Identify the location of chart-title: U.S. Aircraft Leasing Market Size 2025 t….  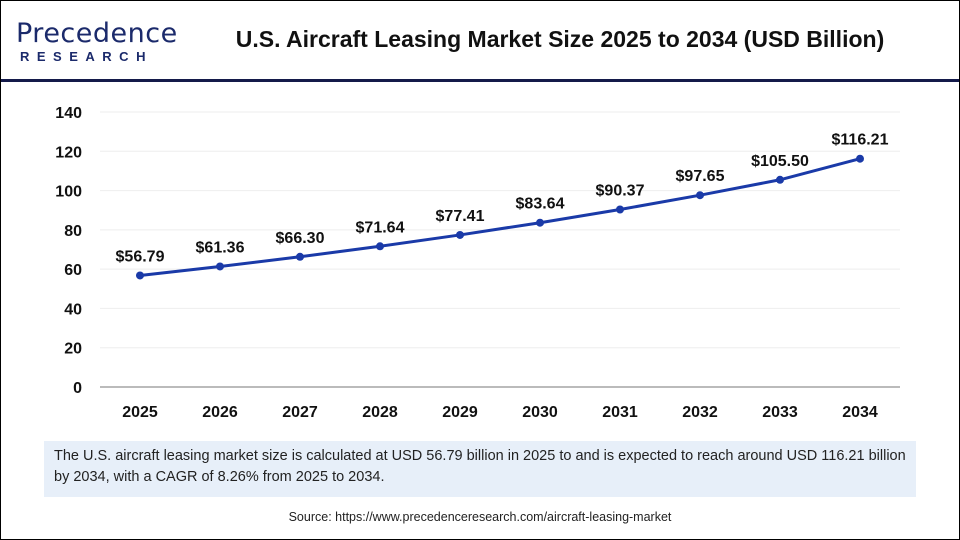
(560, 39).